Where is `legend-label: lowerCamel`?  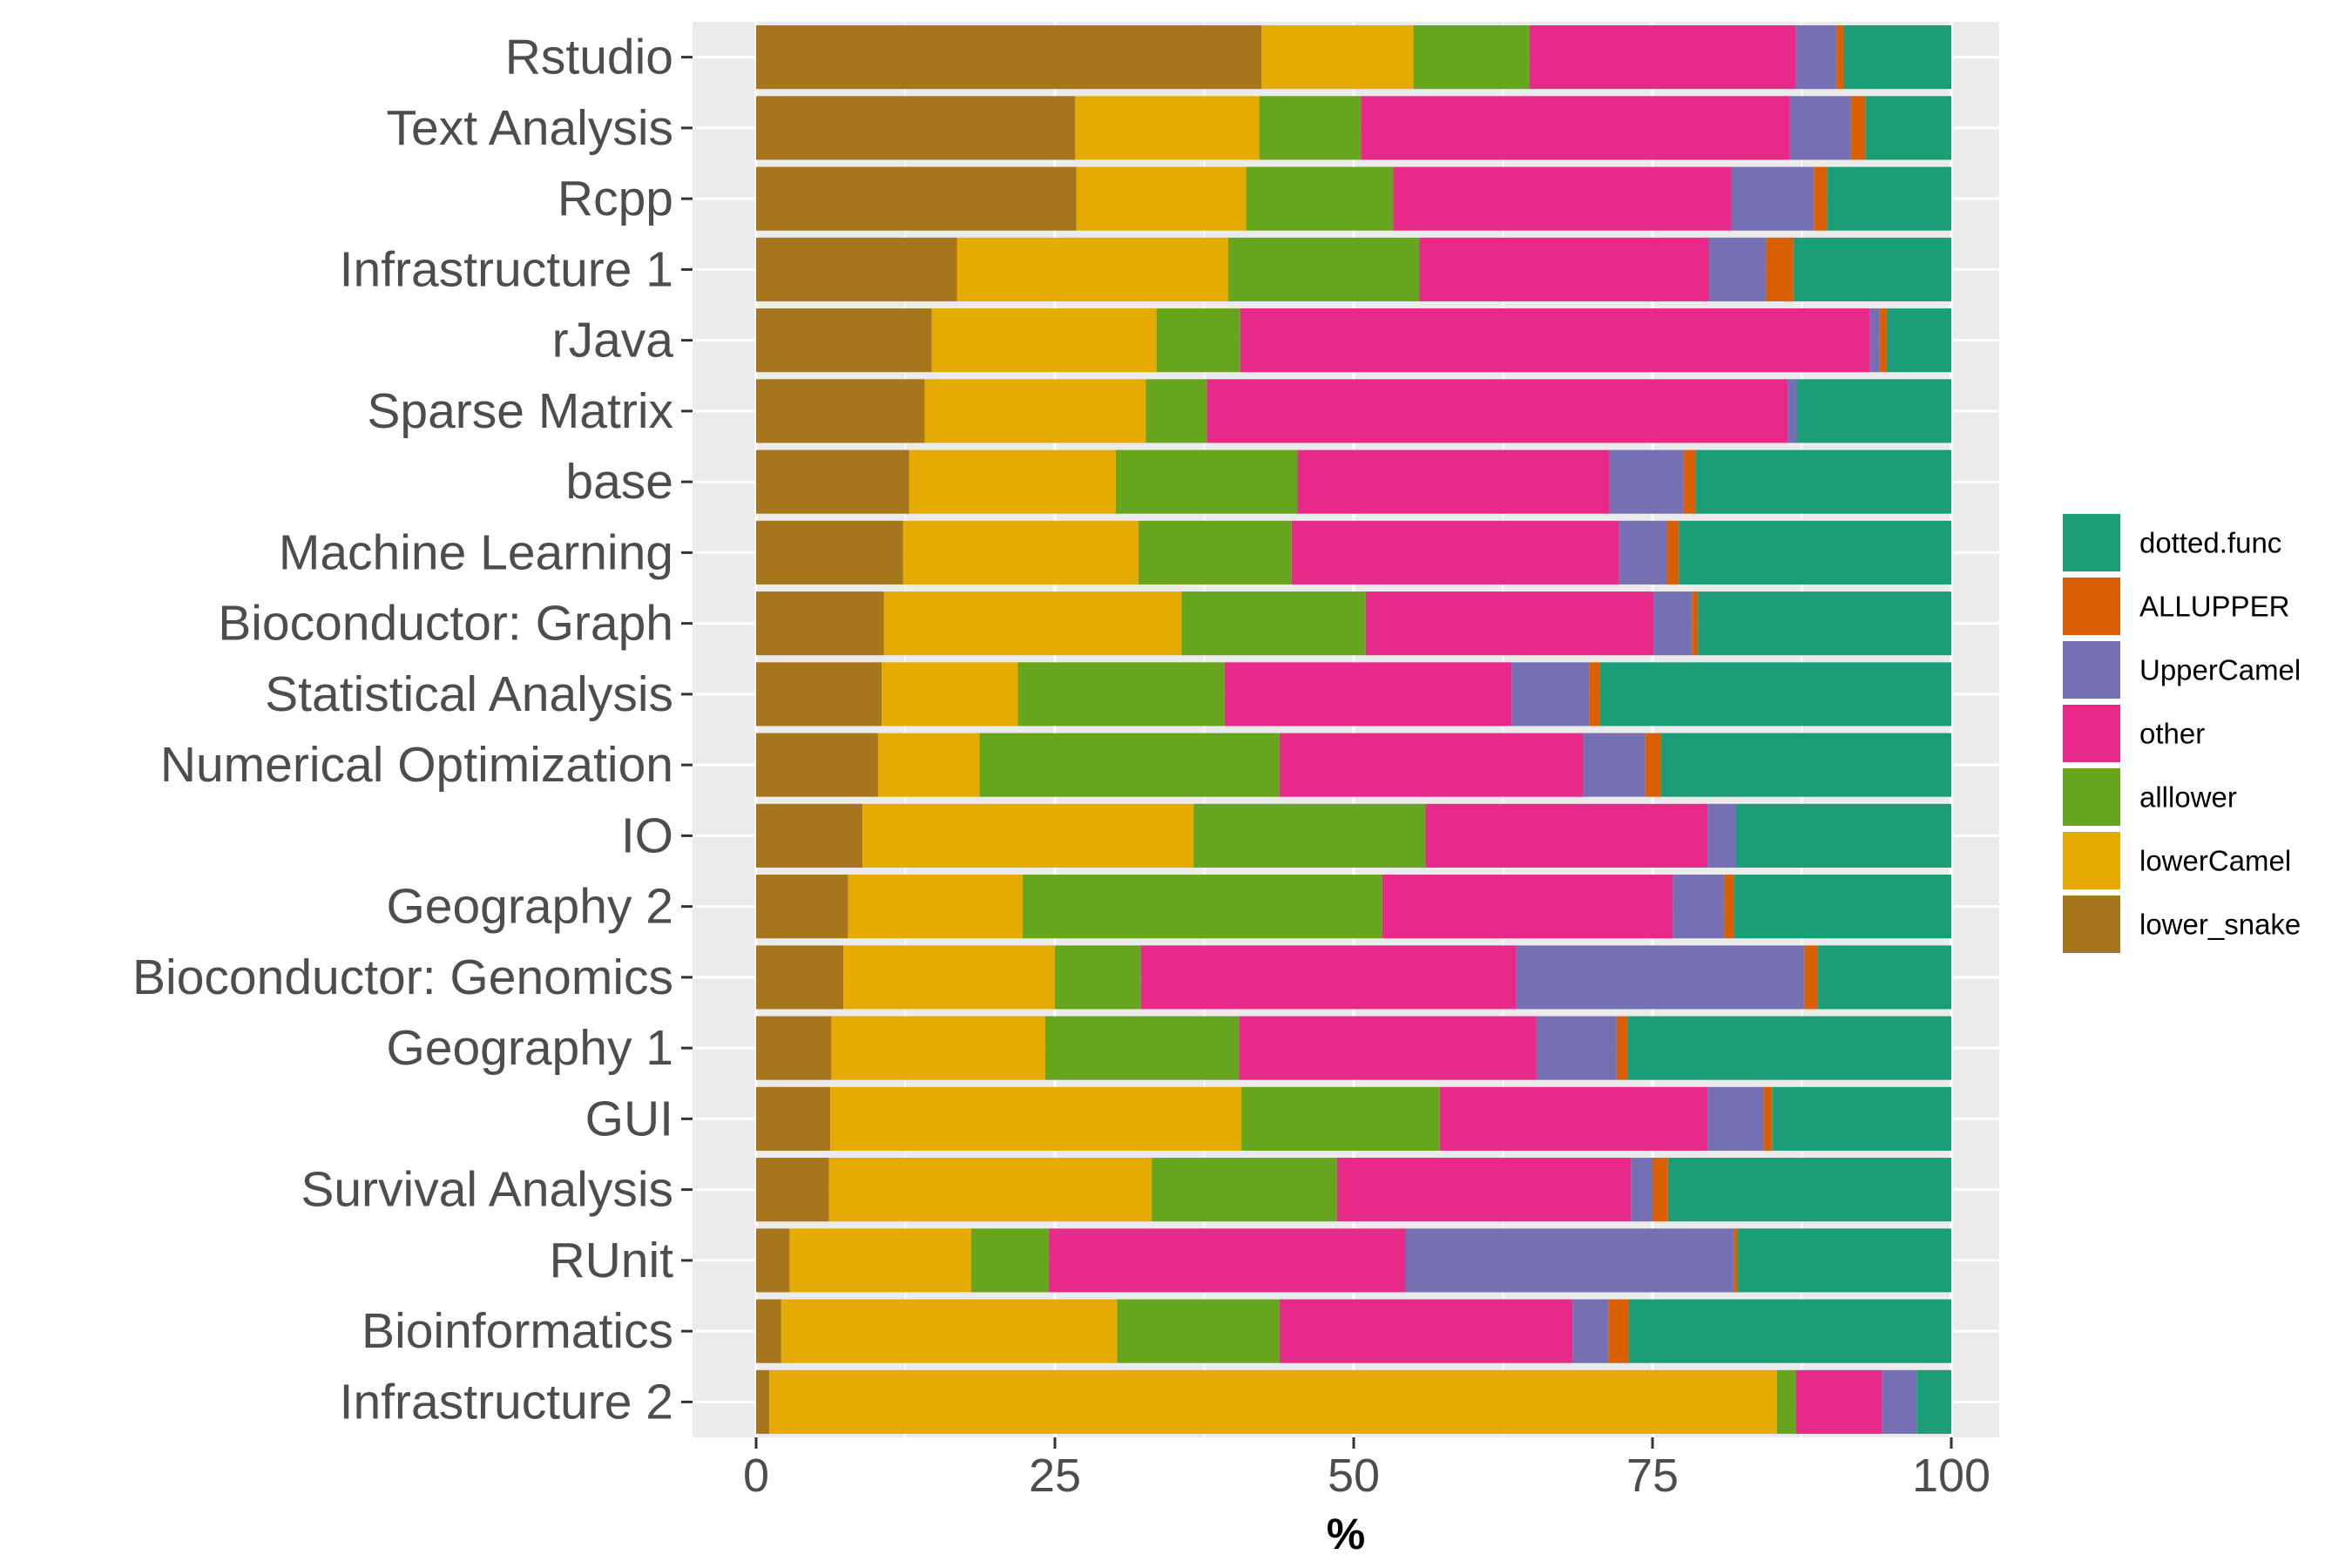
legend-label: lowerCamel is located at coordinates (2215, 861).